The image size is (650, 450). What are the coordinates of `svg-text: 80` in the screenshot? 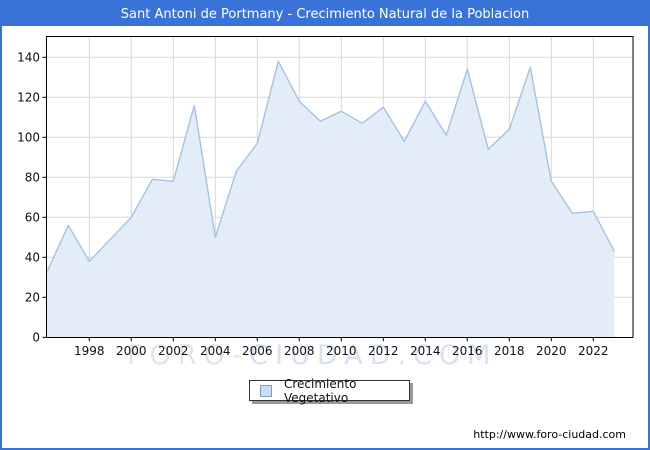 It's located at (32, 177).